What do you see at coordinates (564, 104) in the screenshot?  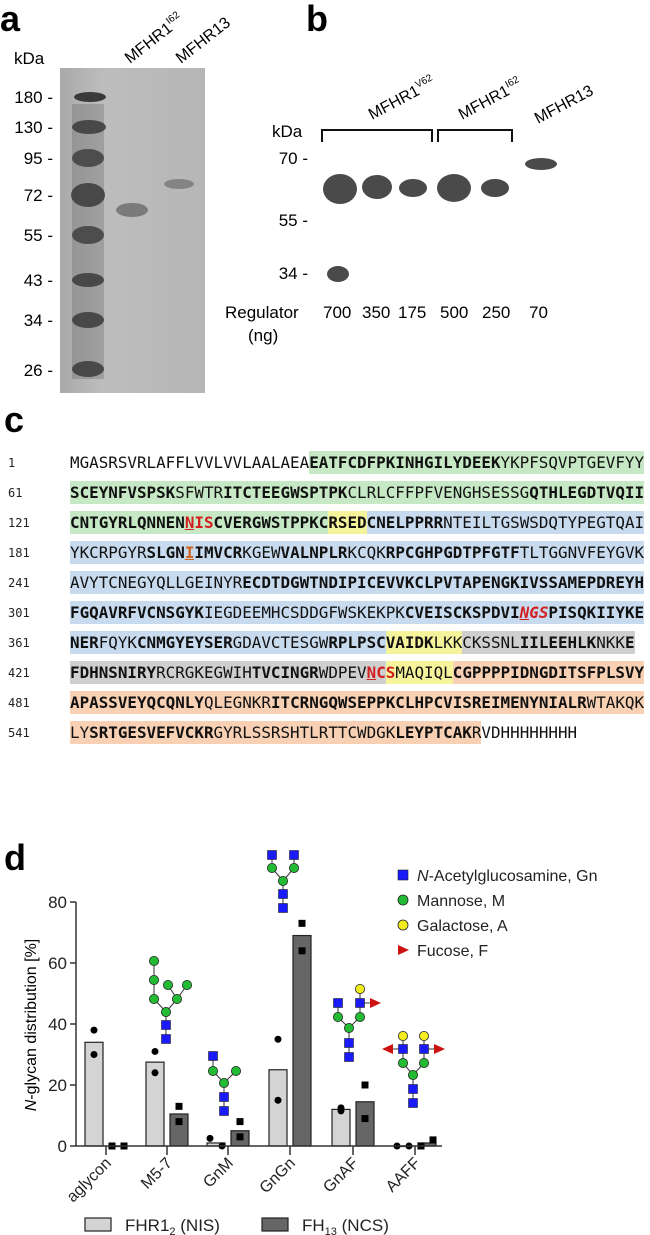 I see `group-label-mfhr13: MFHR13` at bounding box center [564, 104].